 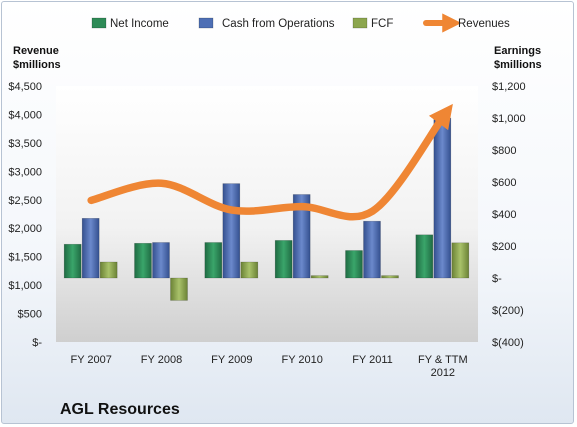 I want to click on left-axis-title-line2: $millions, so click(x=37, y=65).